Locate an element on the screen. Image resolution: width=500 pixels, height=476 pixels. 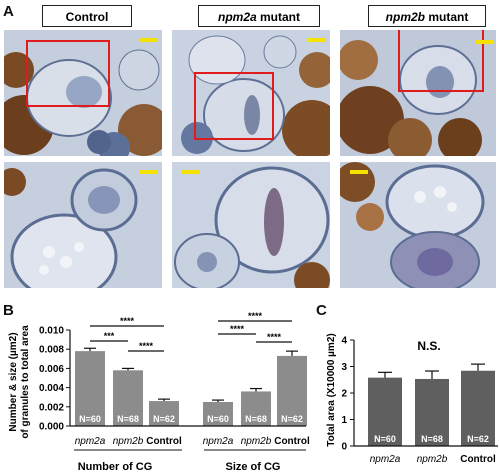
micrograph-npm2b-overview is located at coordinates (418, 93).